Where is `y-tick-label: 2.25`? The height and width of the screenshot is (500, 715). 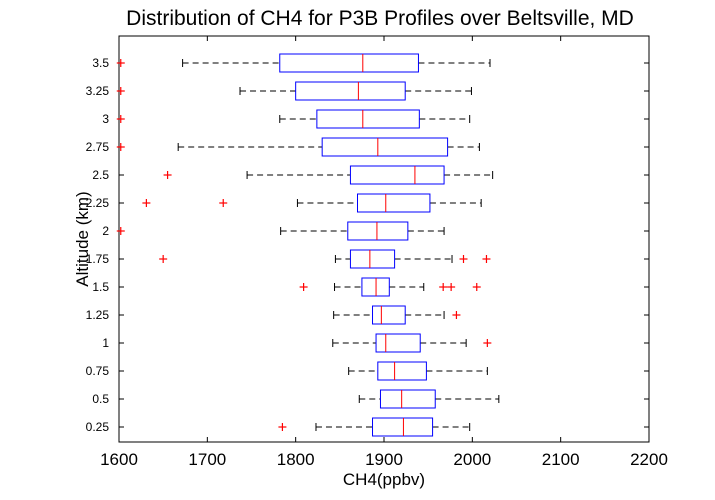 y-tick-label: 2.25 is located at coordinates (98, 203).